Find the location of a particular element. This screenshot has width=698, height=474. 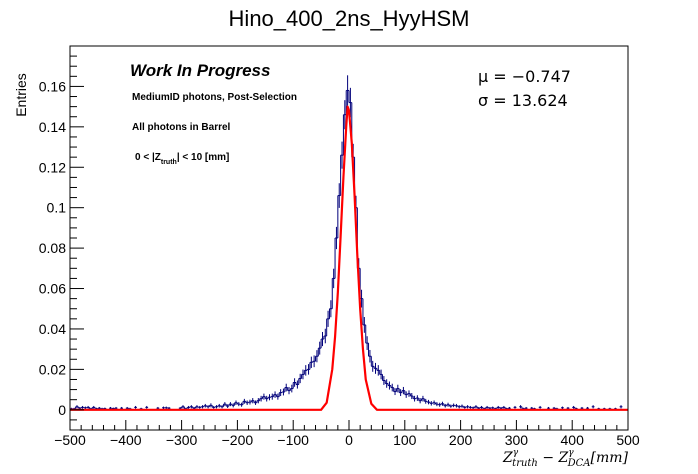

y-tick-label: 0.12 is located at coordinates (52, 167).